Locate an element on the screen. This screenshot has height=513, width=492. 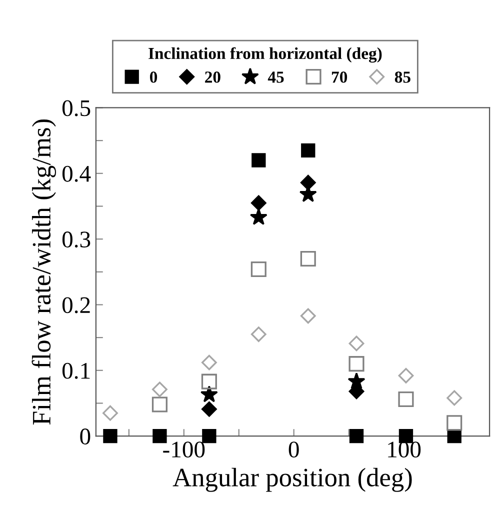
legend-label: 85 is located at coordinates (402, 77).